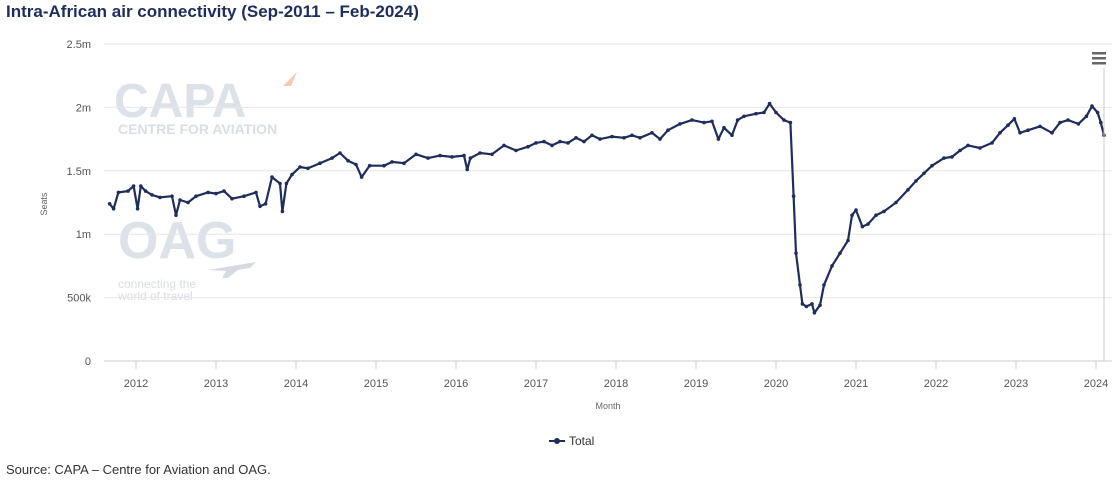 This screenshot has height=481, width=1118. I want to click on x-tick-label: 2012, so click(136, 384).